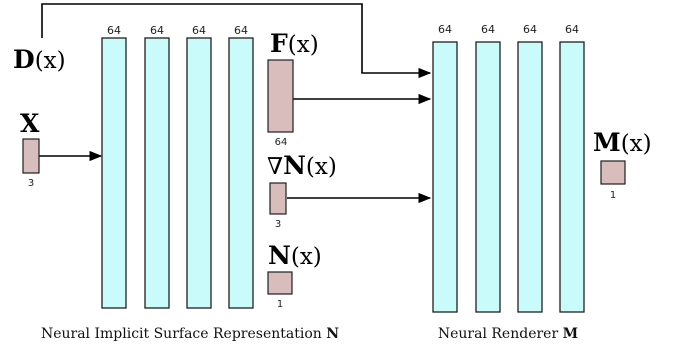 The height and width of the screenshot is (350, 677). I want to click on implicit-network-caption: Neural Implicit Surface Representation N, so click(190, 334).